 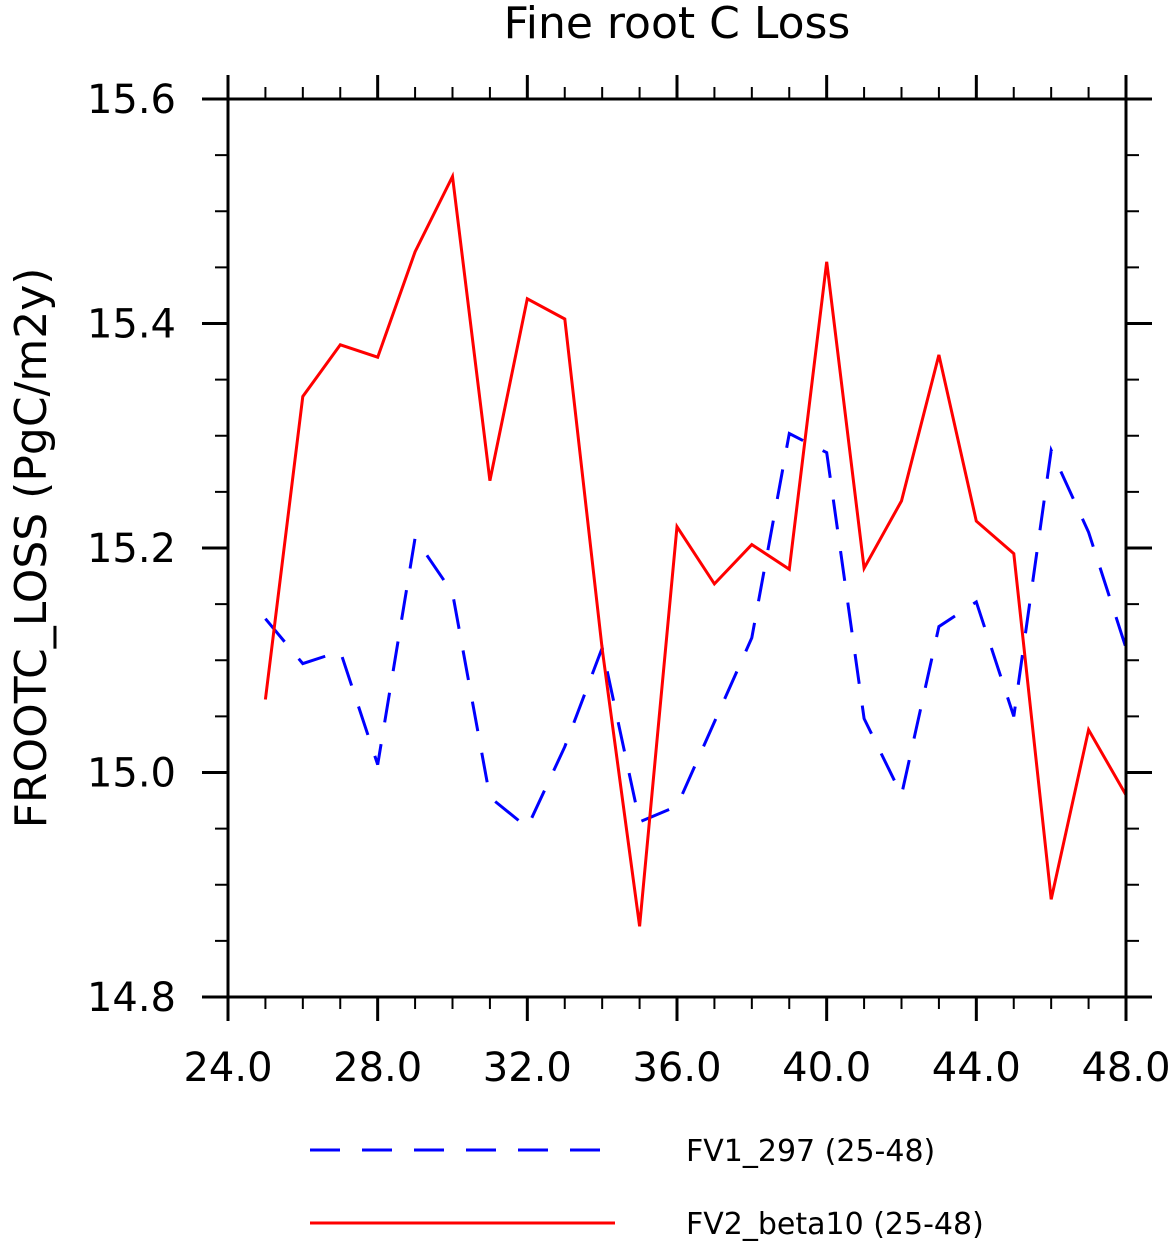 What do you see at coordinates (647, 1187) in the screenshot?
I see `legend: FV1_297 (25-48) FV2_beta10 (25-48)` at bounding box center [647, 1187].